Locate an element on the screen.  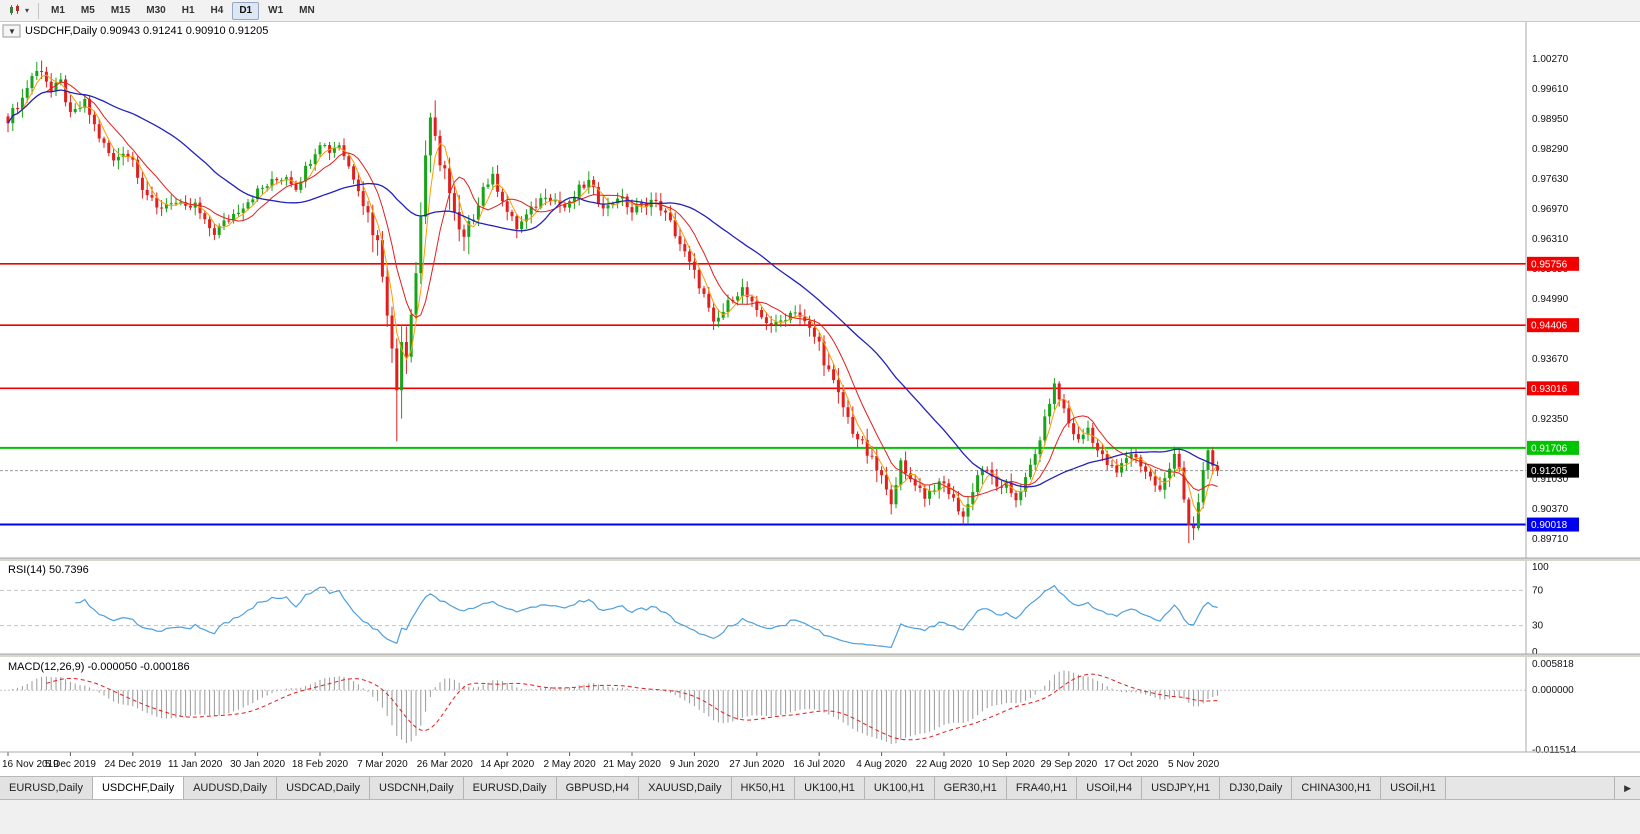
chart-tab-usoil-h1: USOil,H1 is located at coordinates (1413, 788).